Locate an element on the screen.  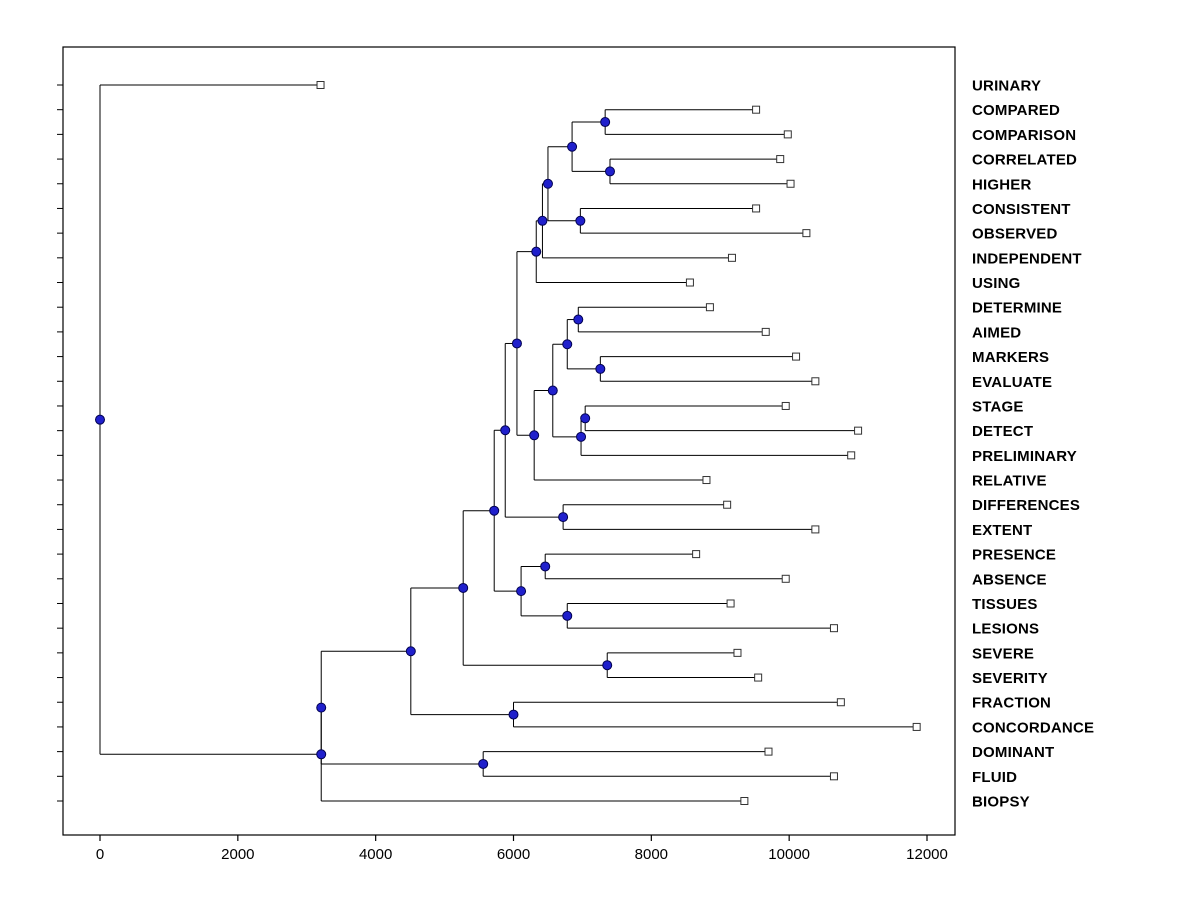
leaf-label: CONSISTENT is located at coordinates (1021, 209).